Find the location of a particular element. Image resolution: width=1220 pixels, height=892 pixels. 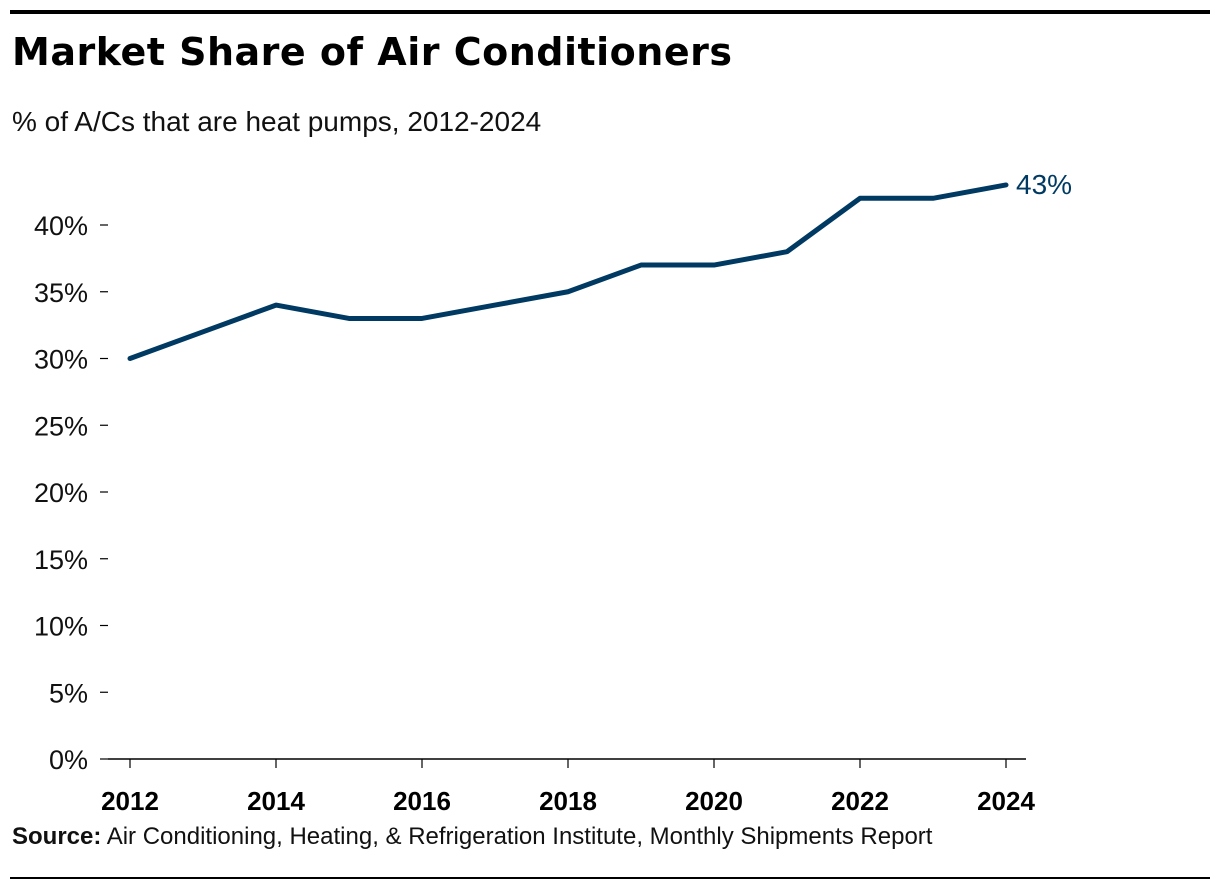

y-axis: 0% 5% 10% 15% 20% 25% 30% 35% 40% is located at coordinates (71, 493).